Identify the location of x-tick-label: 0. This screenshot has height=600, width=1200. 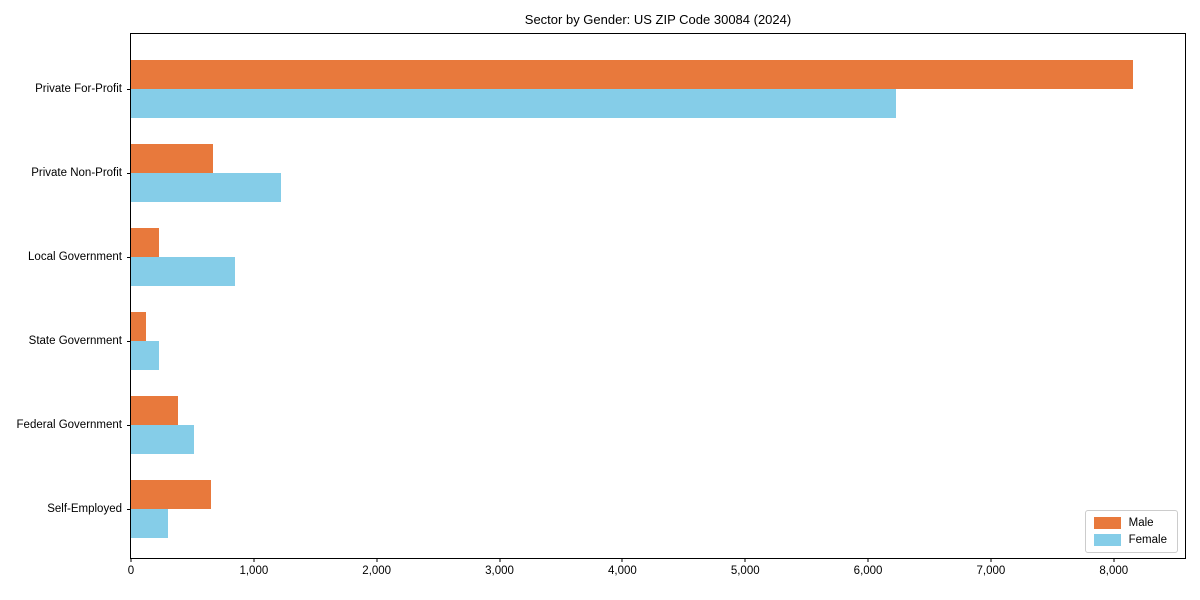
(131, 571).